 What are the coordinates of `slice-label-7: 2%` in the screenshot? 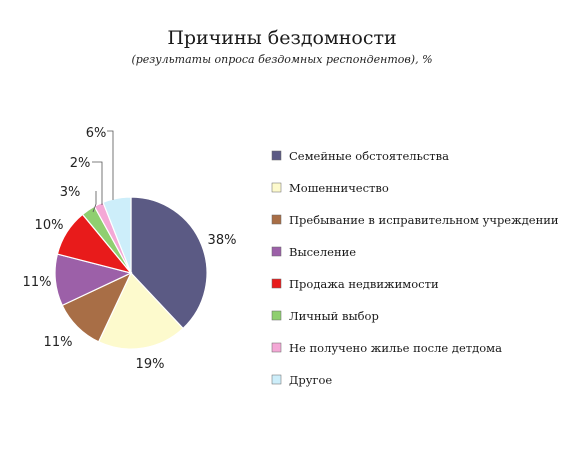 It's located at (80, 163).